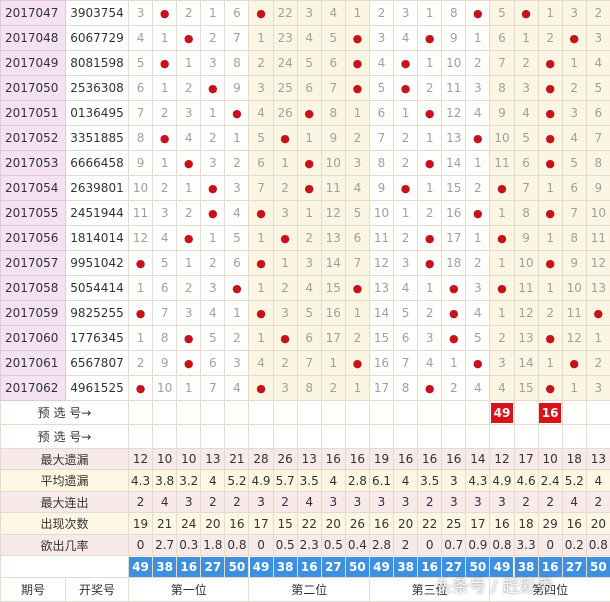 This screenshot has height=602, width=610. Describe the element at coordinates (357, 545) in the screenshot. I see `stat-value: 0.4` at that location.